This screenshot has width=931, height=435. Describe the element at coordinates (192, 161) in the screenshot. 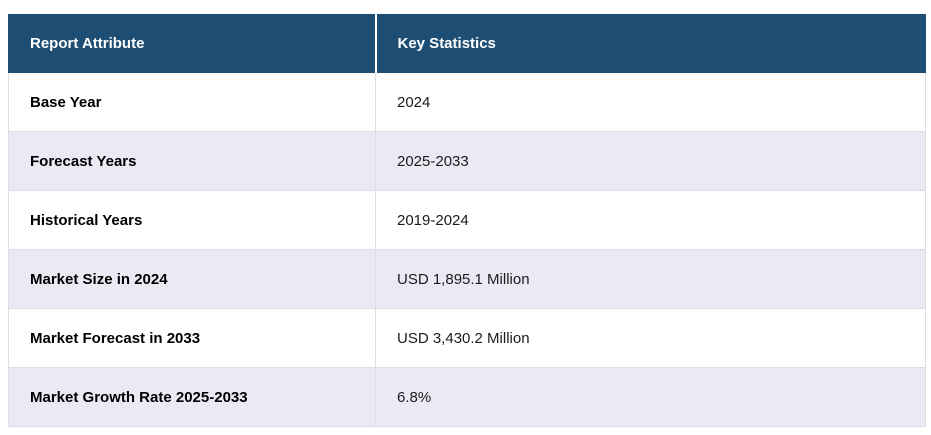

I see `attribute-cell: Forecast Years` at that location.